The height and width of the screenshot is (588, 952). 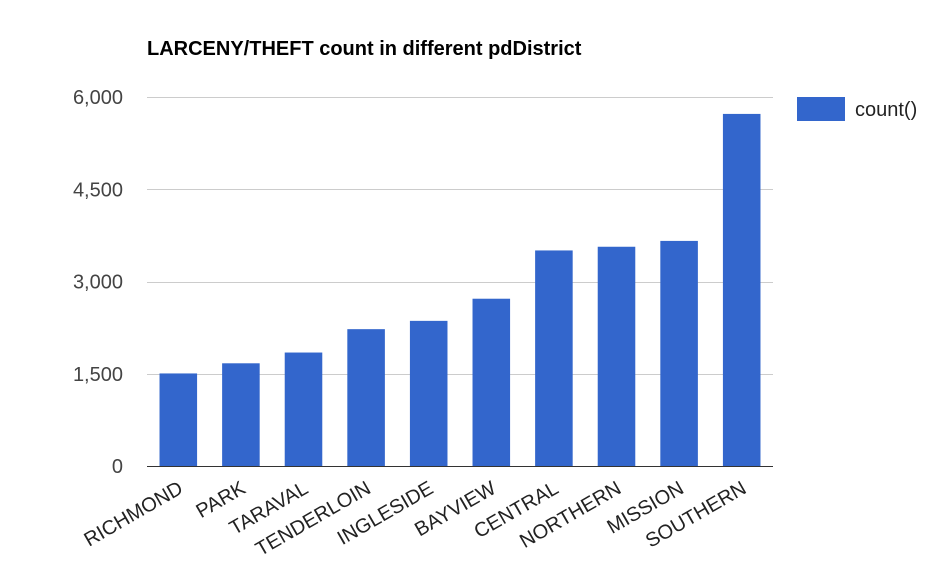 What do you see at coordinates (554, 358) in the screenshot?
I see `bar-central` at bounding box center [554, 358].